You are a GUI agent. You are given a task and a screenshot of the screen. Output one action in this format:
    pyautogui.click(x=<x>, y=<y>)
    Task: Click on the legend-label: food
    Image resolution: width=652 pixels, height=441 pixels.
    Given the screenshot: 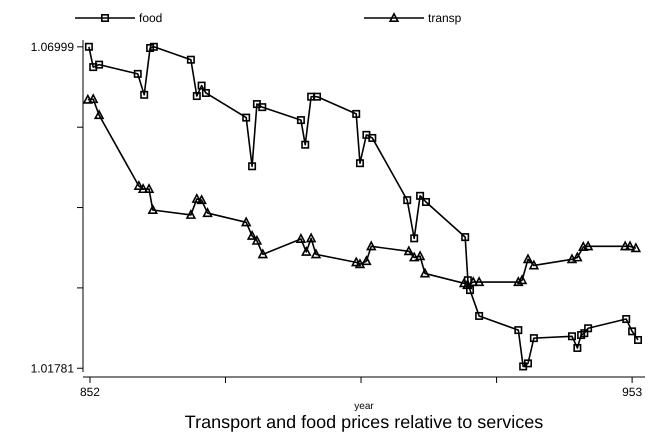 What is the action you would take?
    pyautogui.click(x=150, y=18)
    